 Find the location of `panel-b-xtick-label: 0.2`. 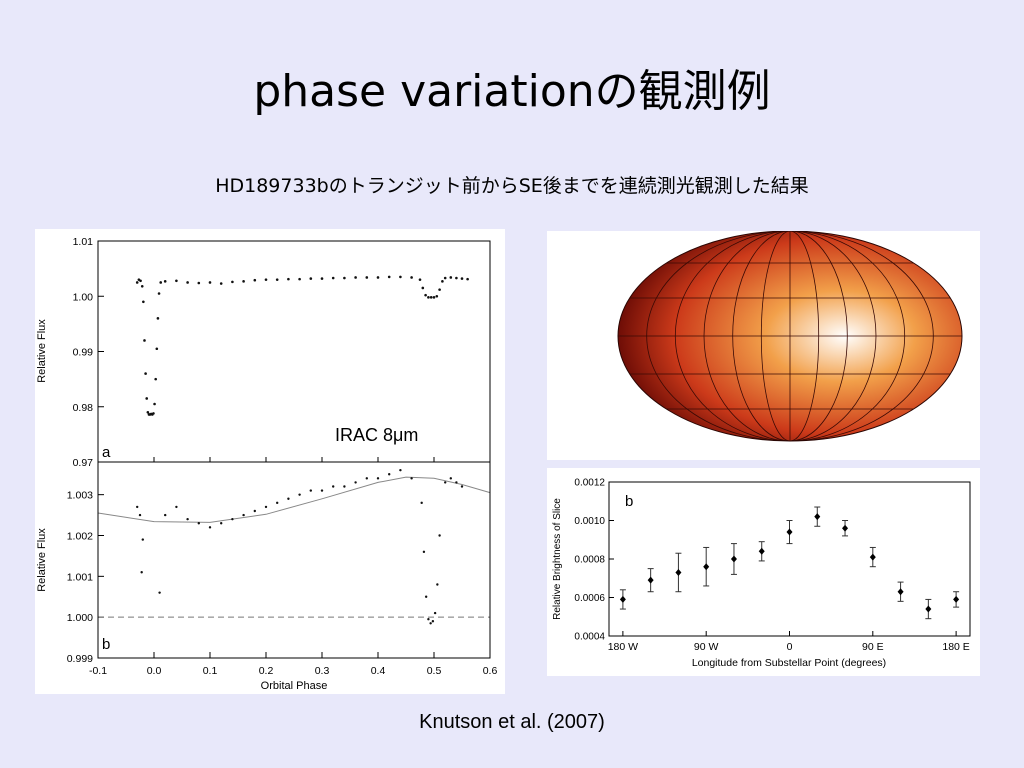

panel-b-xtick-label: 0.2 is located at coordinates (266, 671).